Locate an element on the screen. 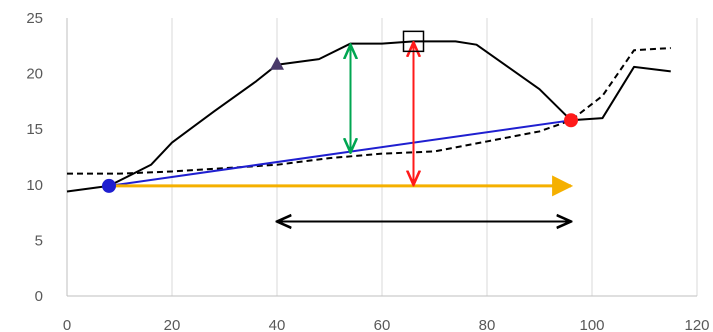 The image size is (713, 332). x-tick-label: 60 is located at coordinates (382, 324).